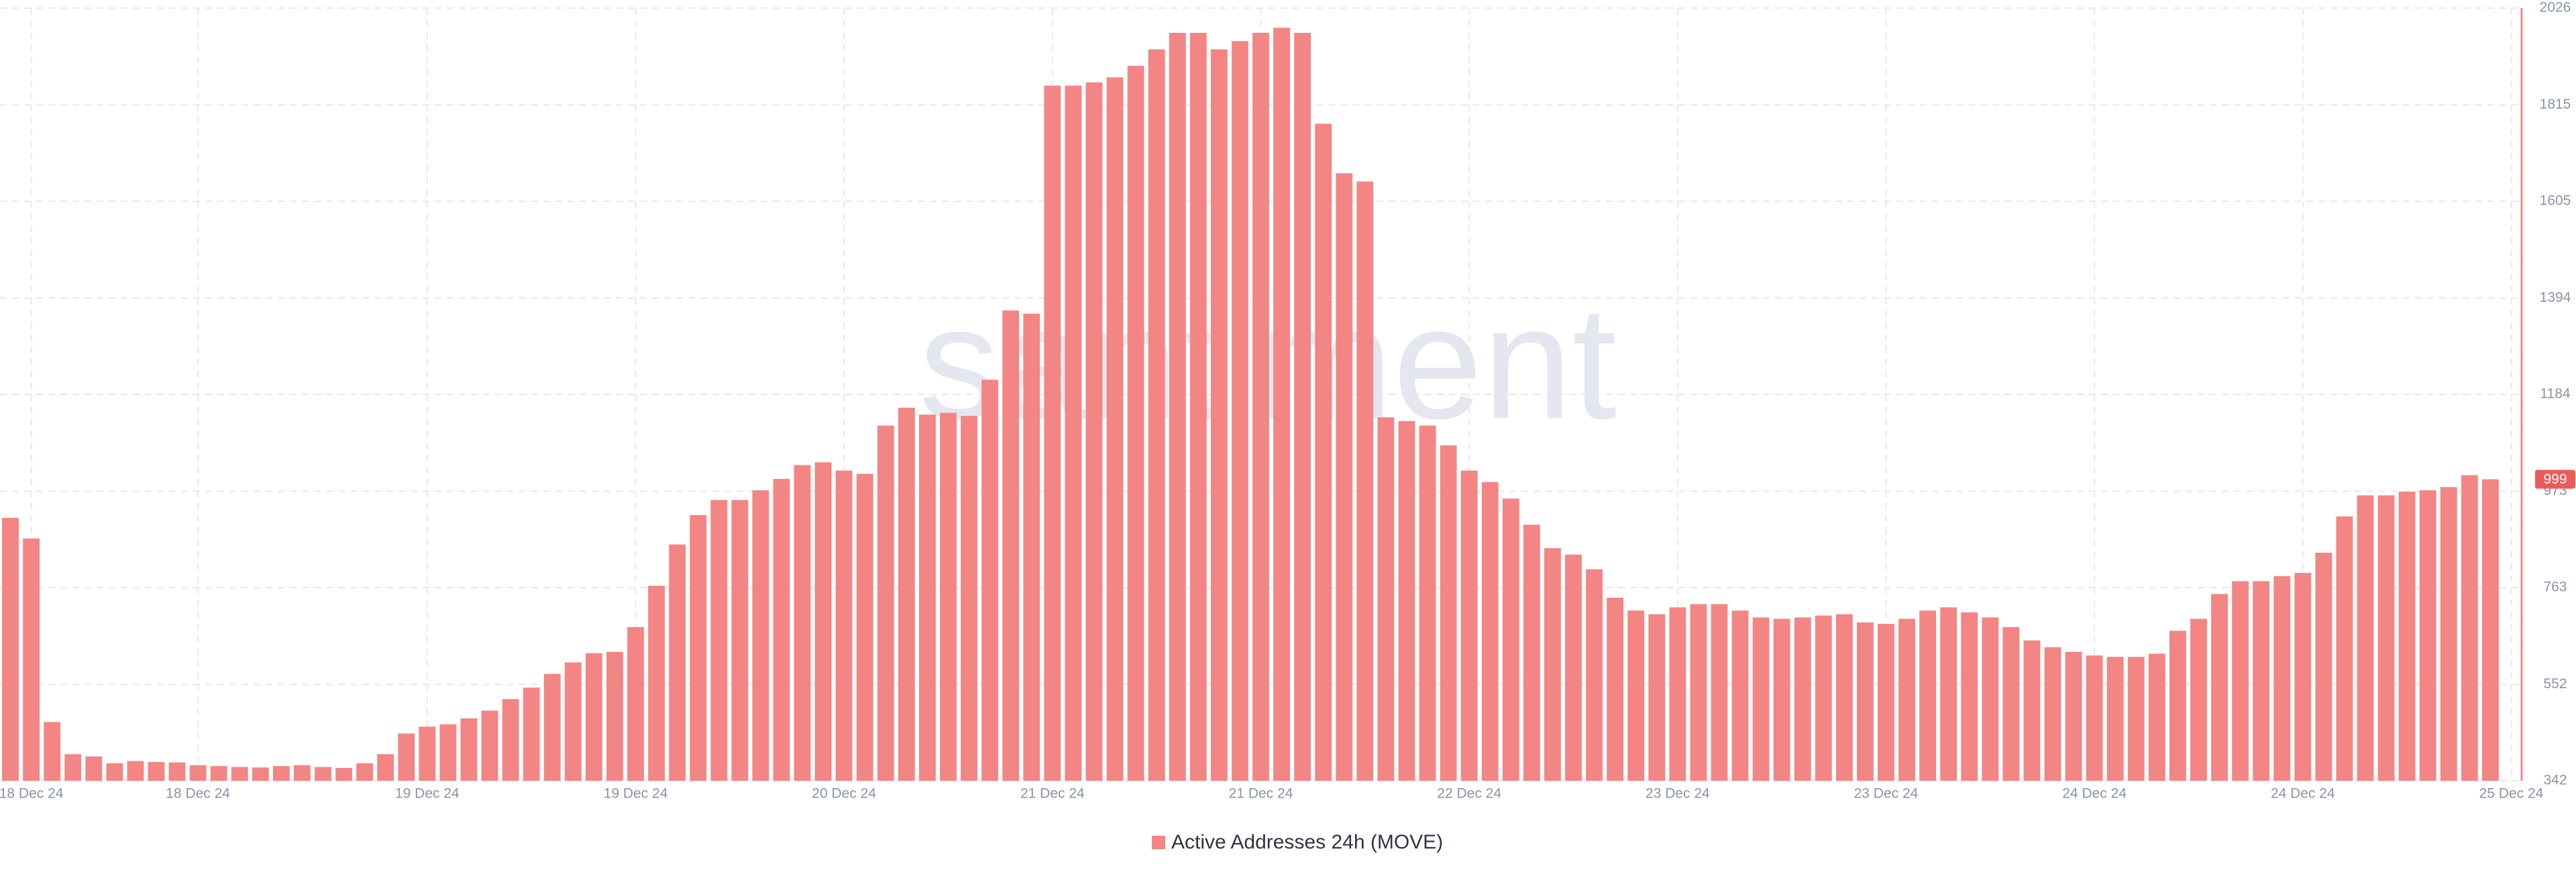 The width and height of the screenshot is (2576, 872). Describe the element at coordinates (2555, 201) in the screenshot. I see `y-tick-label: 1605` at that location.